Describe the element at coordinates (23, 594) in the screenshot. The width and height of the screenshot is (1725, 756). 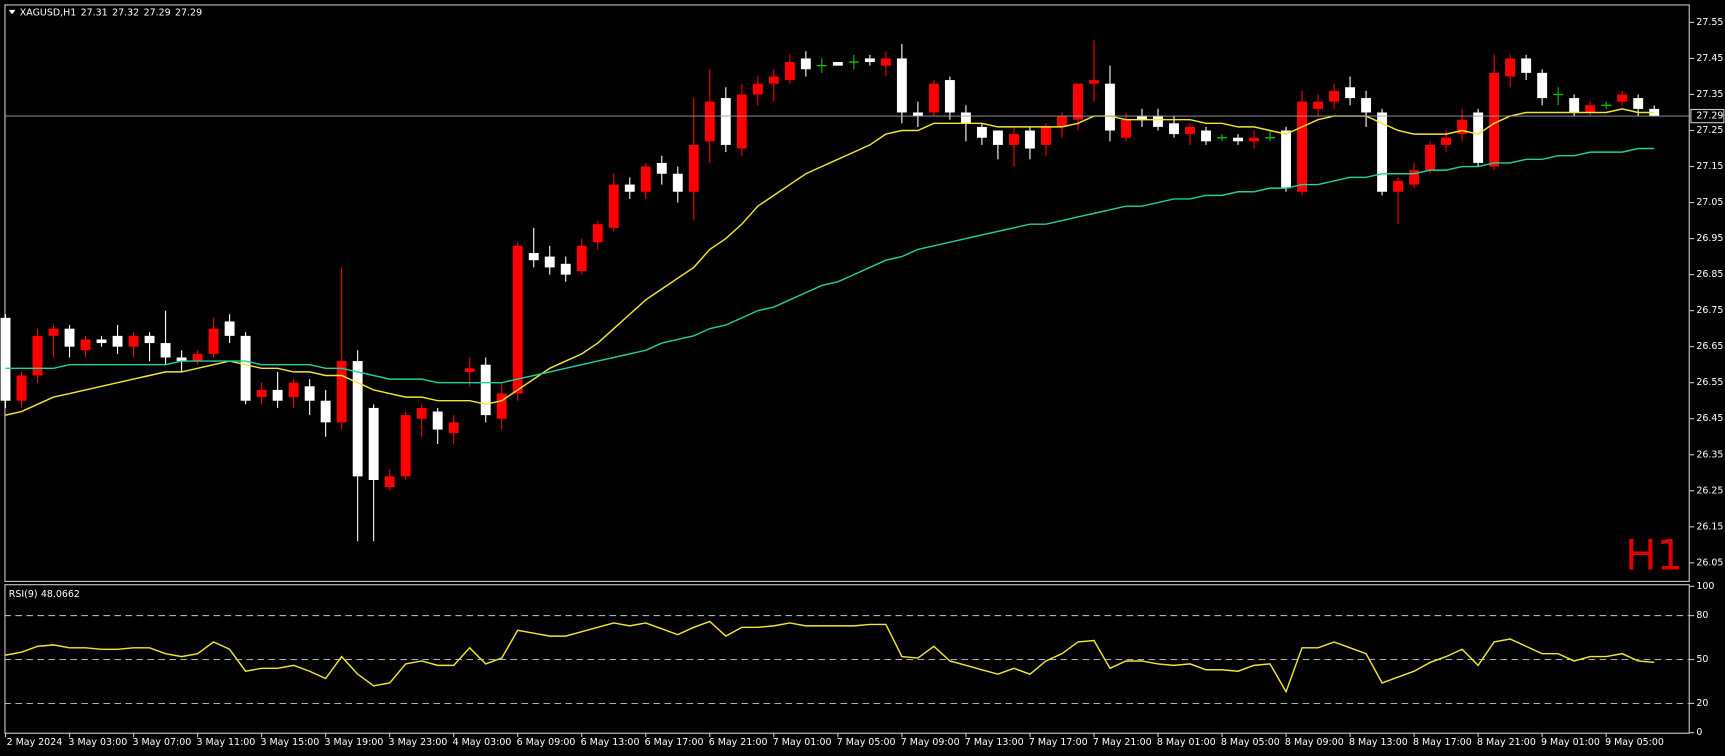
I see `rsi-name: RSI(9)` at that location.